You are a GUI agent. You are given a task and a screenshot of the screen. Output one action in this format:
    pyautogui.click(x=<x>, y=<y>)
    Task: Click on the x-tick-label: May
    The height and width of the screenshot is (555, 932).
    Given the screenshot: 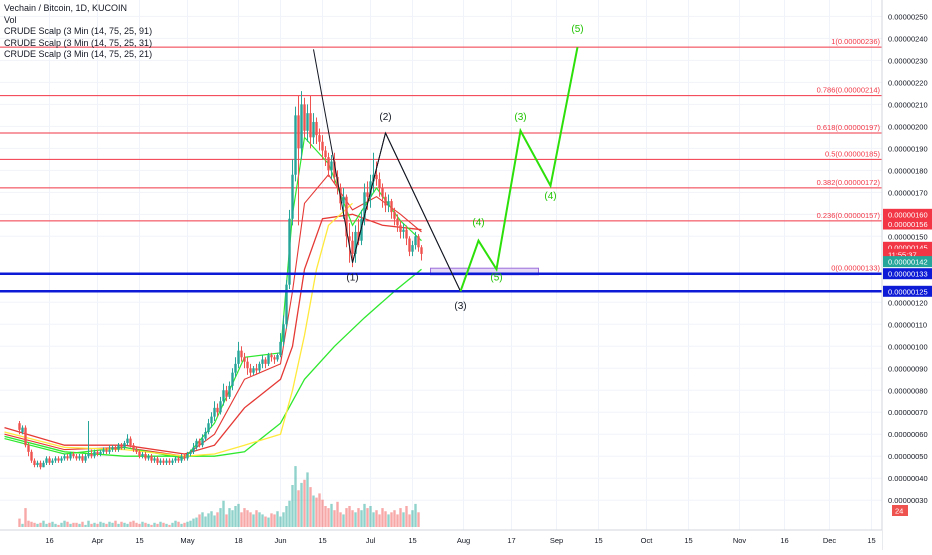 What is the action you would take?
    pyautogui.click(x=187, y=540)
    